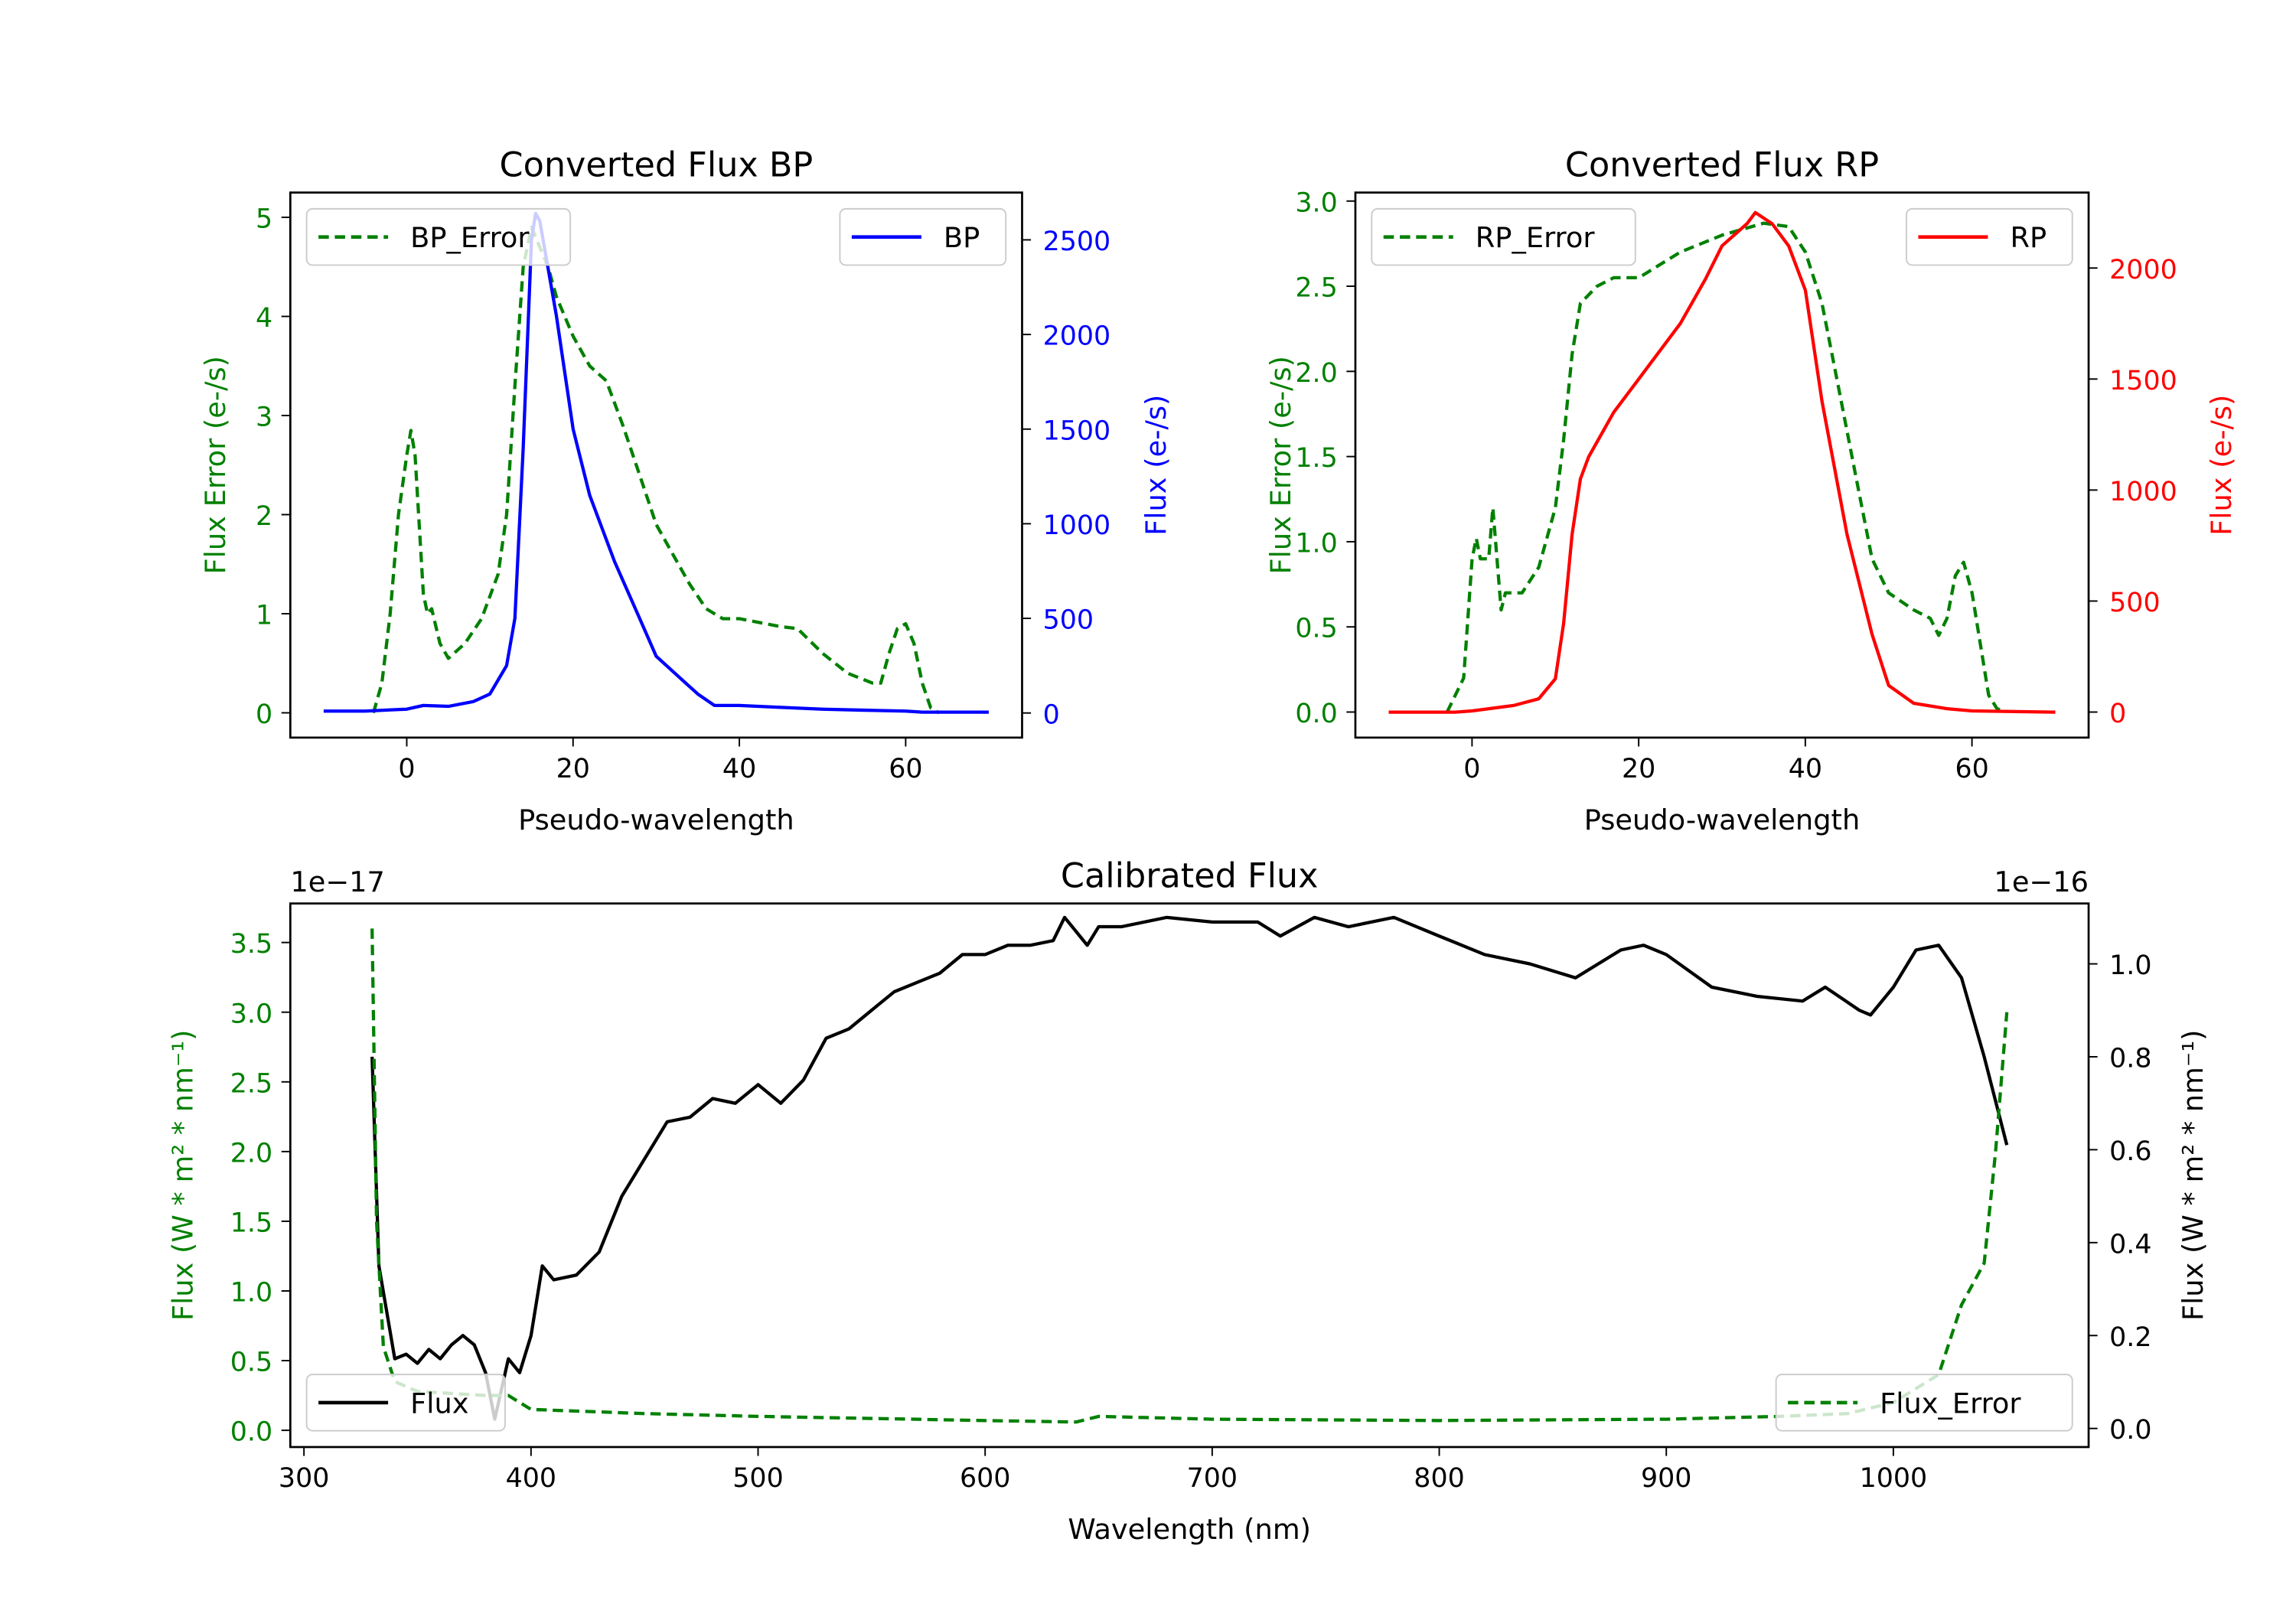 Image resolution: width=2296 pixels, height=1607 pixels. What do you see at coordinates (1950, 1403) in the screenshot?
I see `legend-label: Flux_Error` at bounding box center [1950, 1403].